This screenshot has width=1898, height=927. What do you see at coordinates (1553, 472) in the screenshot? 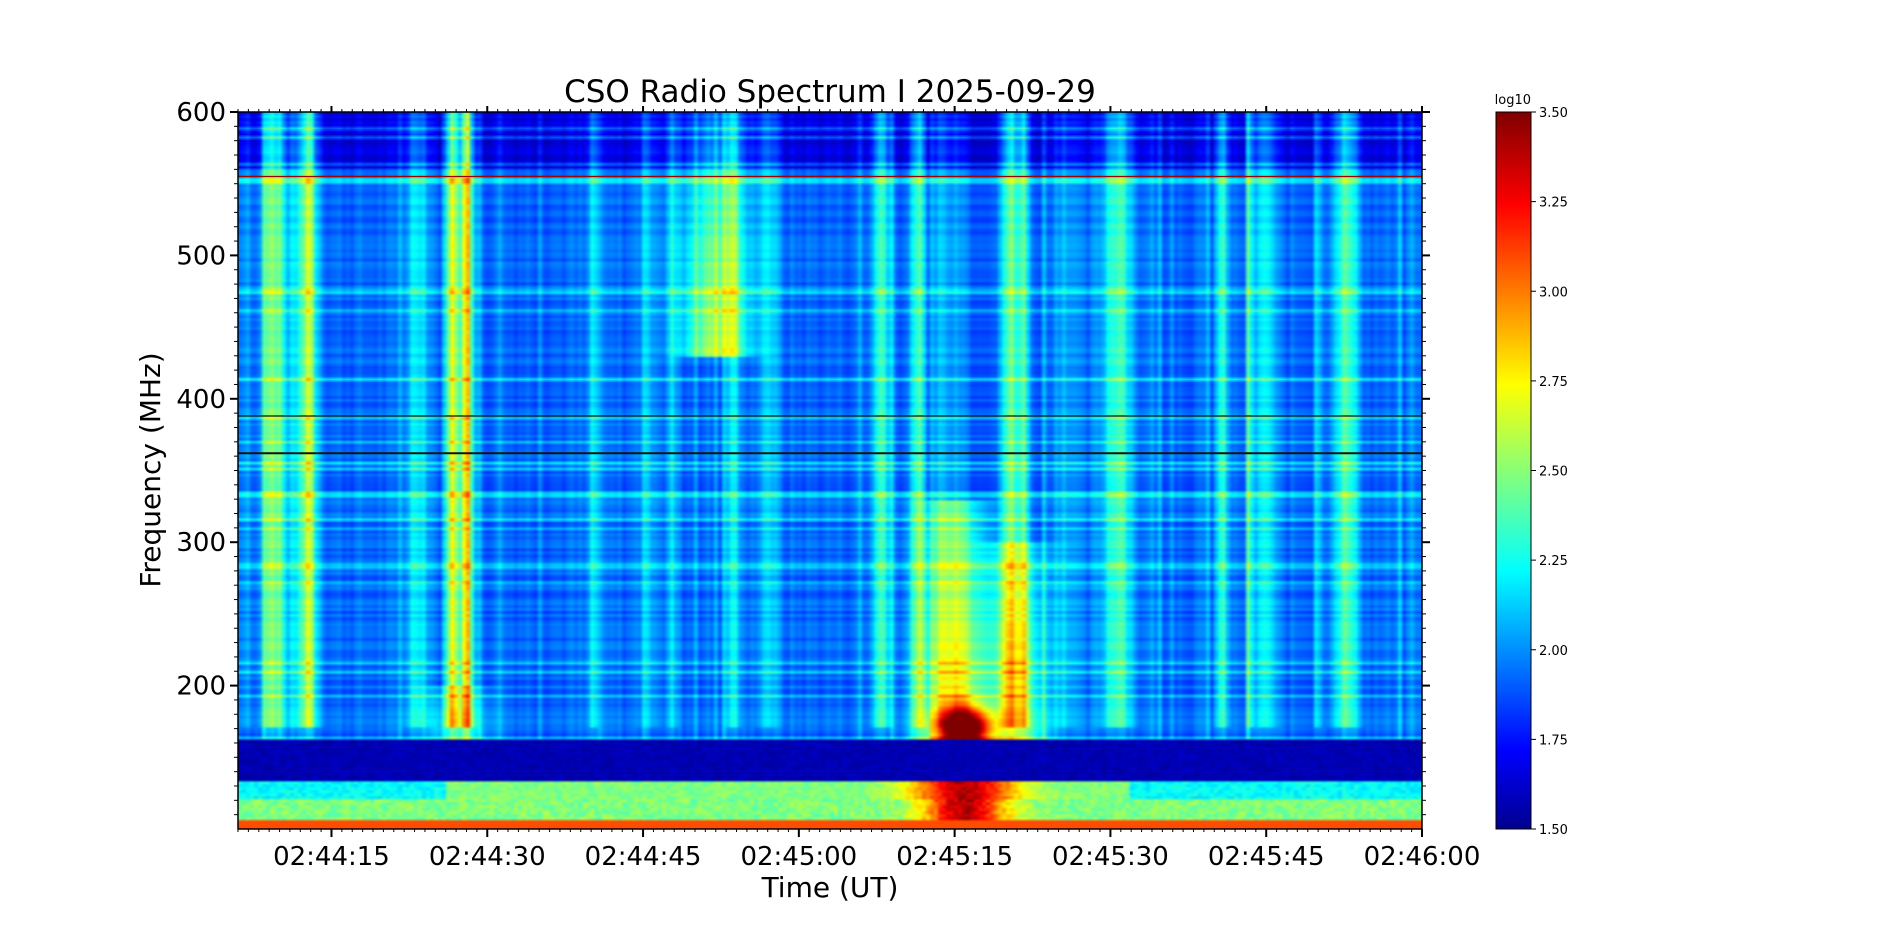
I see `colorbar-tick-label: 2.50` at bounding box center [1553, 472].